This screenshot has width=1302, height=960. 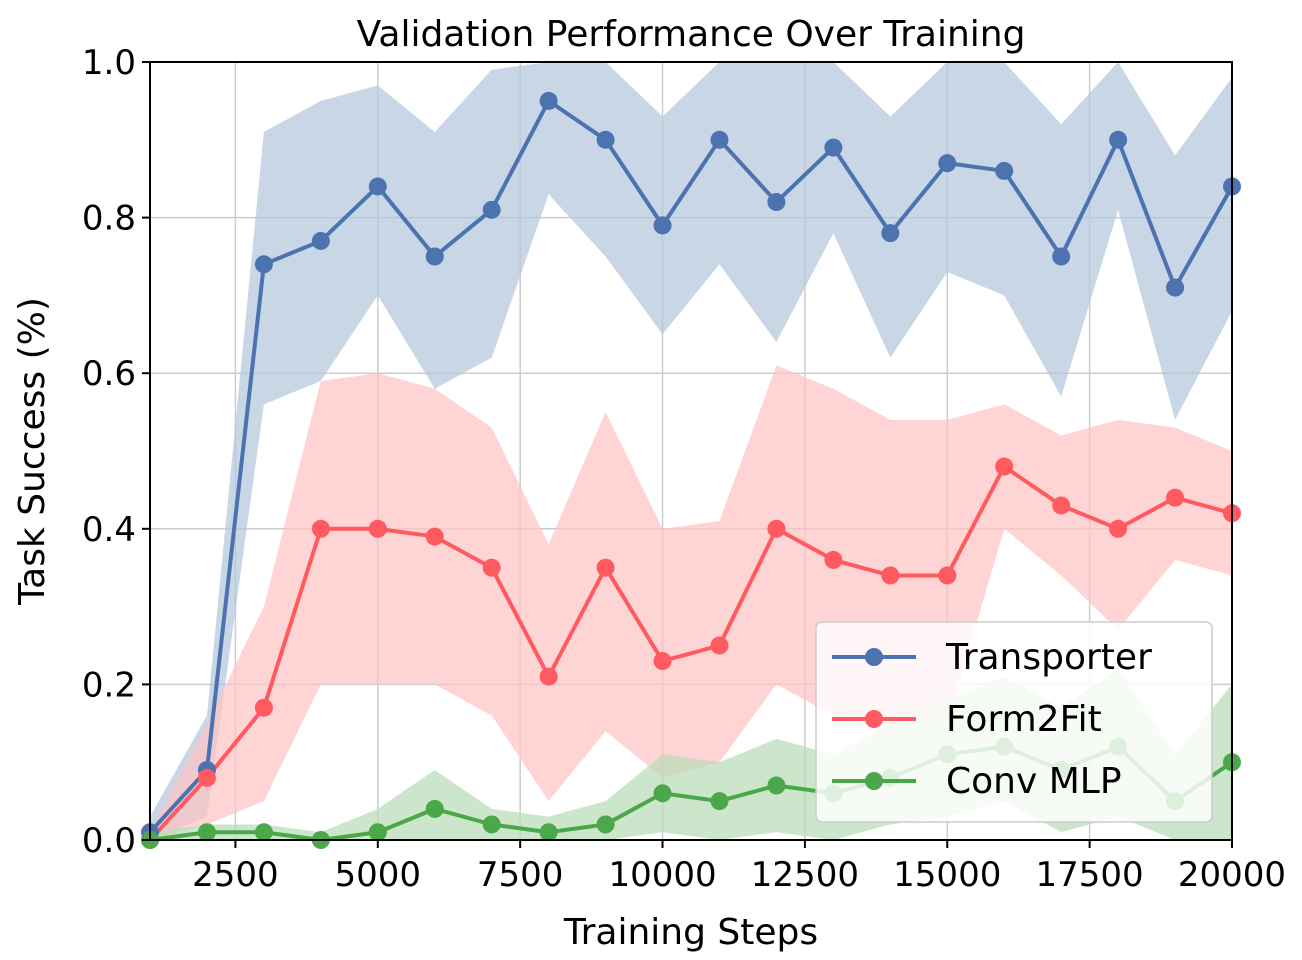 What do you see at coordinates (116, 452) in the screenshot?
I see `y-axis-ticks: 0.0 0.2 0.4 0.6 0.8 1.0` at bounding box center [116, 452].